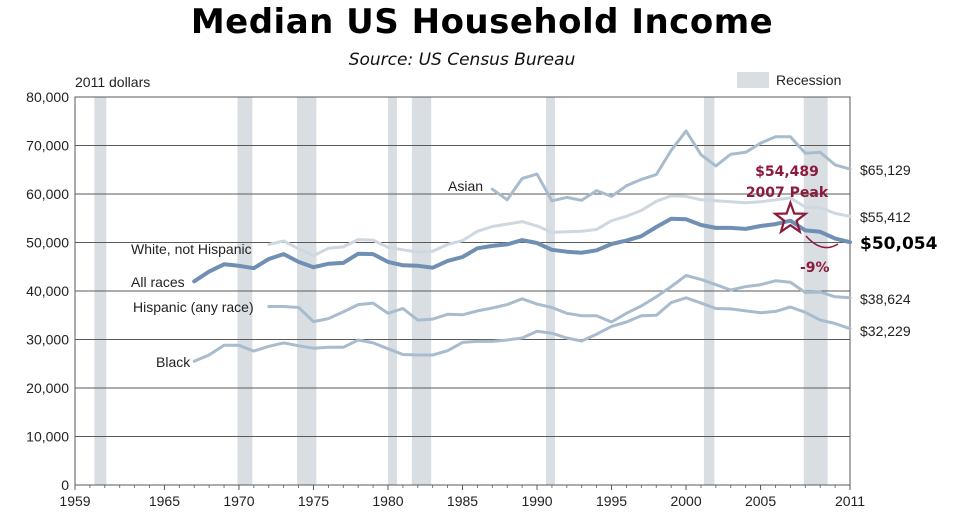 The image size is (964, 516). Describe the element at coordinates (47, 437) in the screenshot. I see `y-tick-label: 10,000` at that location.